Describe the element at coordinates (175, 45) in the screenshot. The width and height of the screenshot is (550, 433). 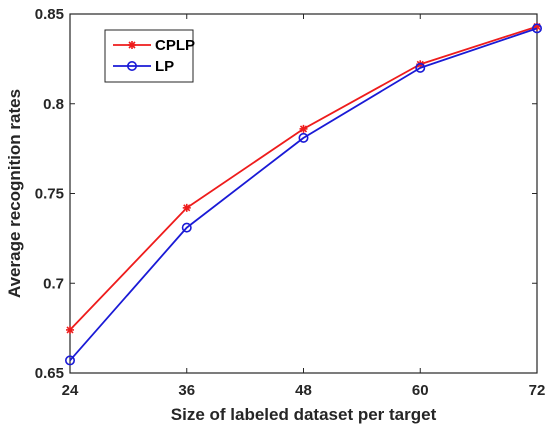
I see `legend-label-cplp: CPLP` at that location.